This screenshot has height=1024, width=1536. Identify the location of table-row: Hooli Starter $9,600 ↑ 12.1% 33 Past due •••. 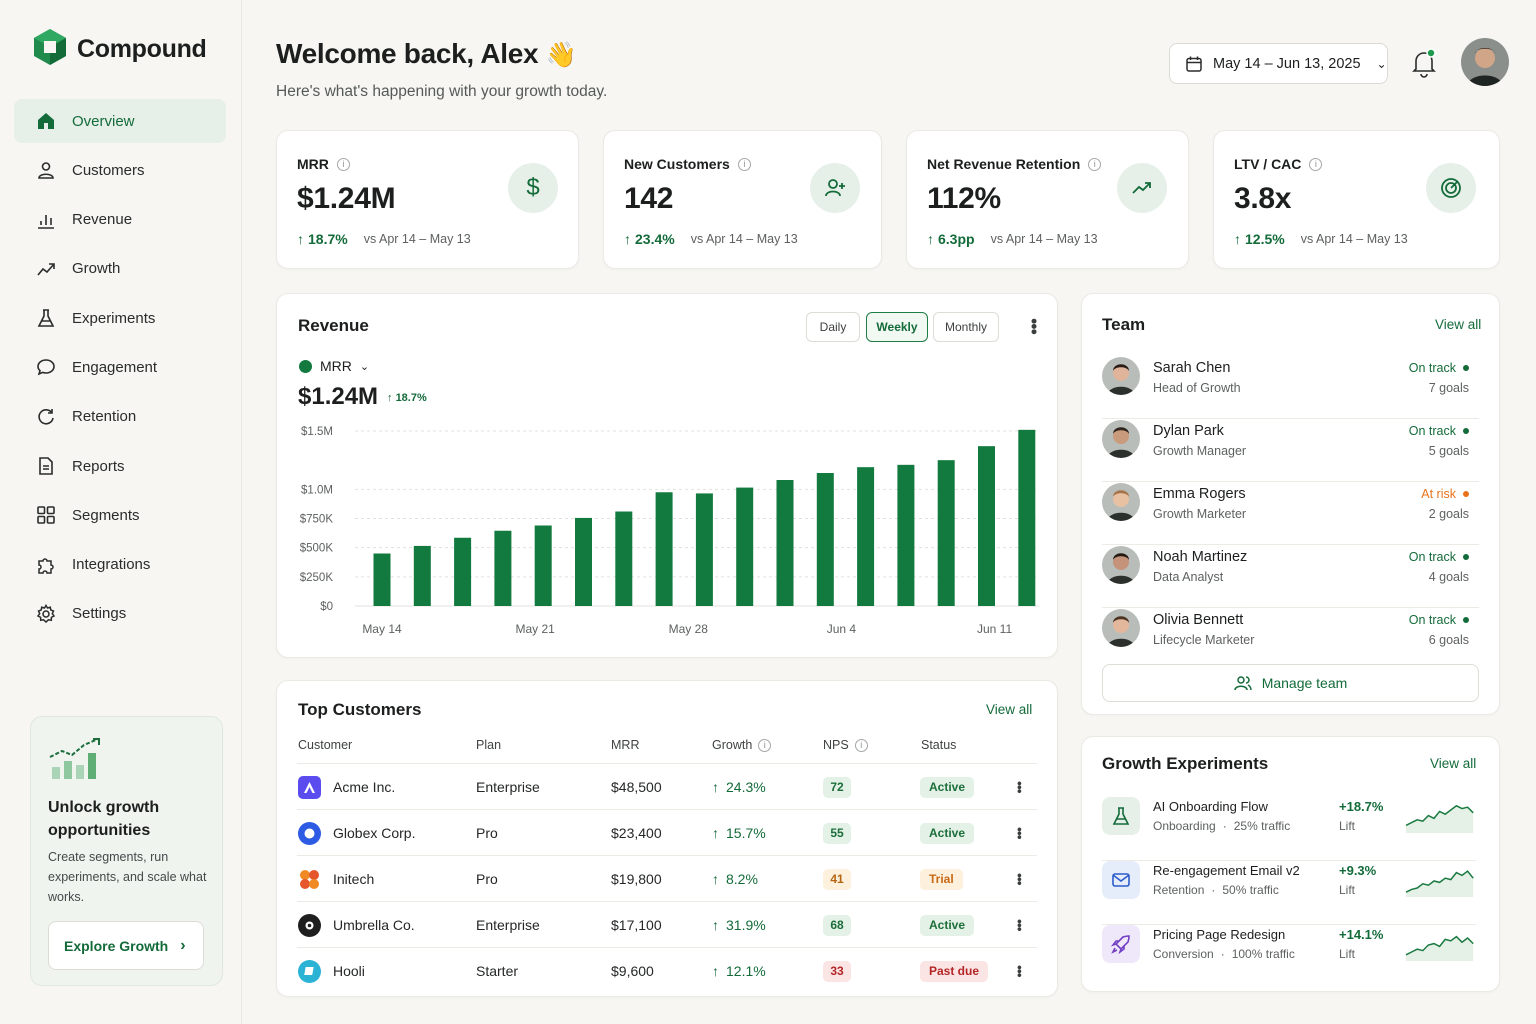
(667, 970).